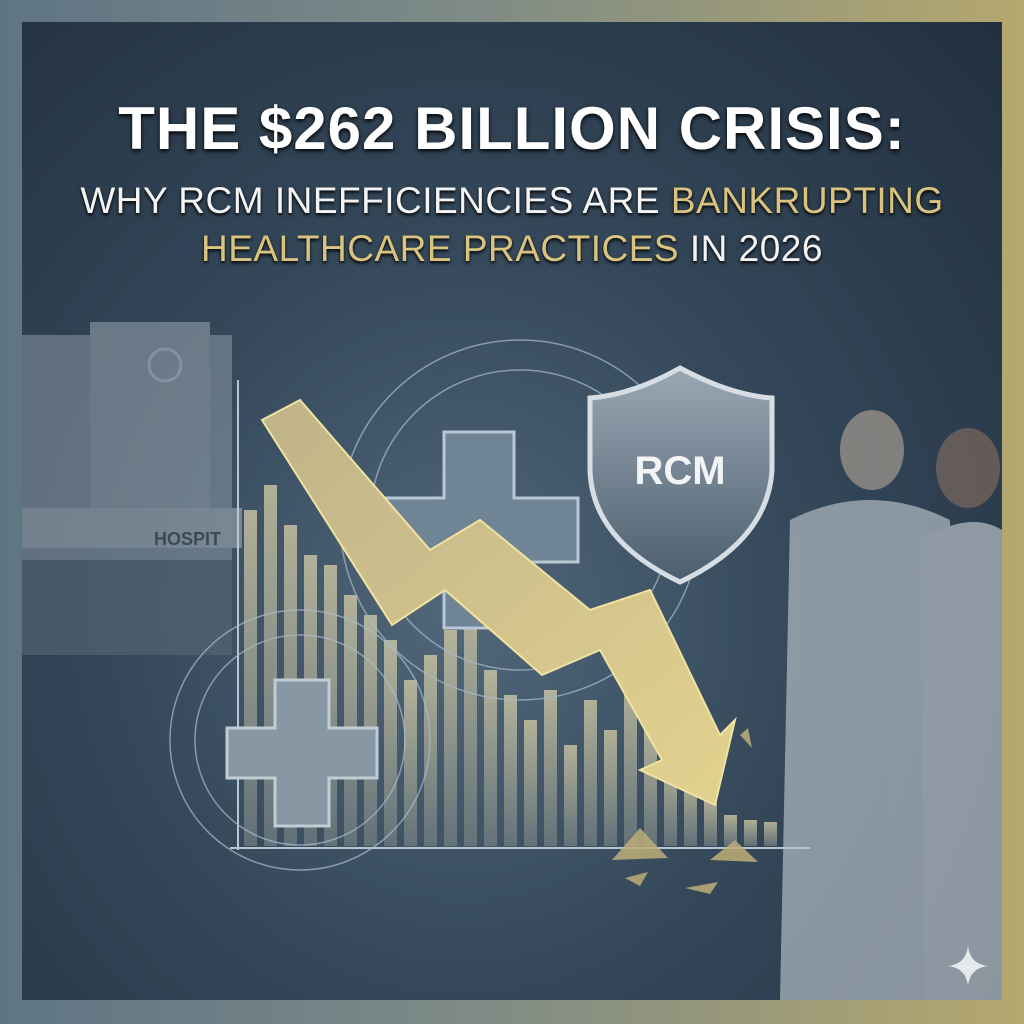 The image size is (1024, 1024). I want to click on medical-cross-icon, so click(302, 753).